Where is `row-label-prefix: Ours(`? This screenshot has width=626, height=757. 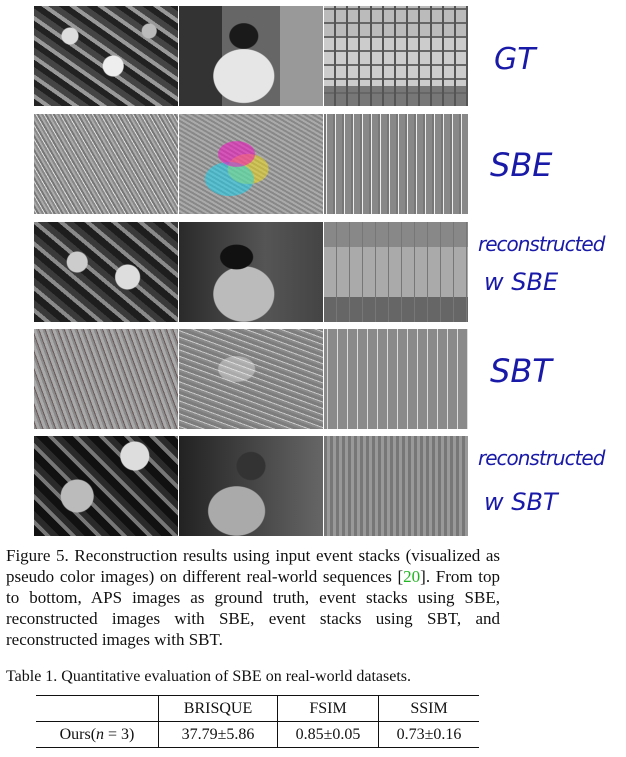
row-label-prefix: Ours( is located at coordinates (78, 734).